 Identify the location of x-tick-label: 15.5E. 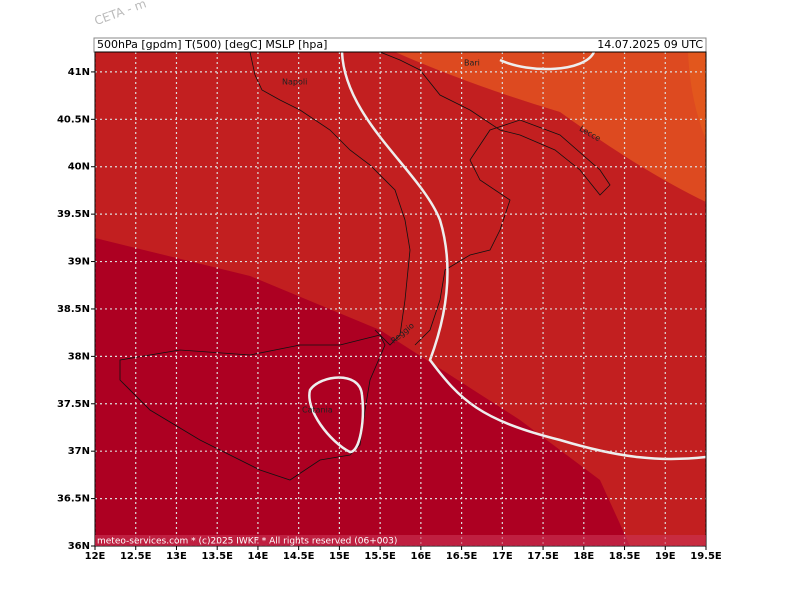
(380, 556).